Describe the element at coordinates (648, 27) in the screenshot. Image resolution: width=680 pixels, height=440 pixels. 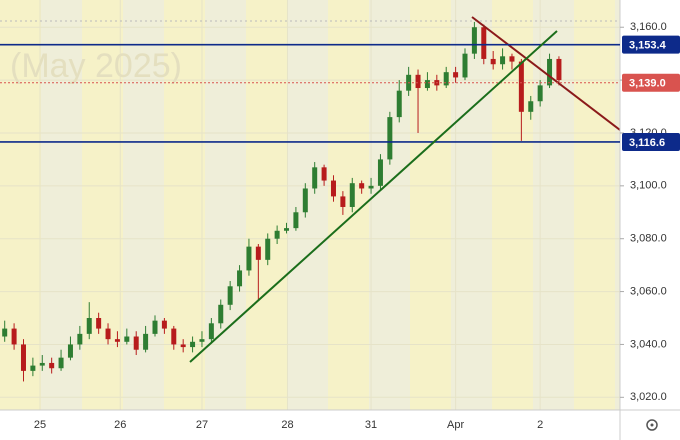
I see `y-tick-label: 3,160.0` at that location.